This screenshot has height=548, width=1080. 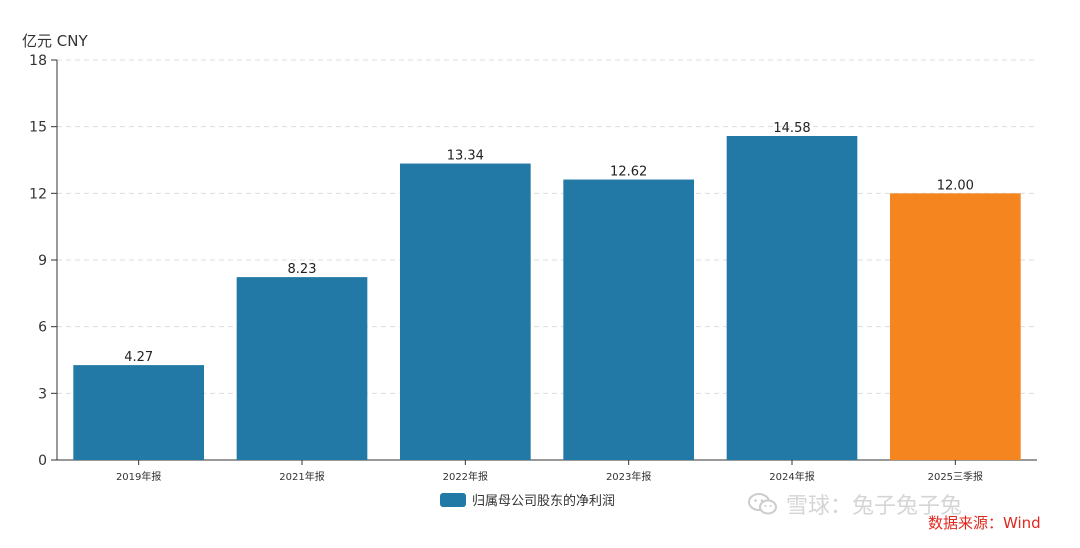 I want to click on x-tick-label: 2025三季报, so click(x=955, y=476).